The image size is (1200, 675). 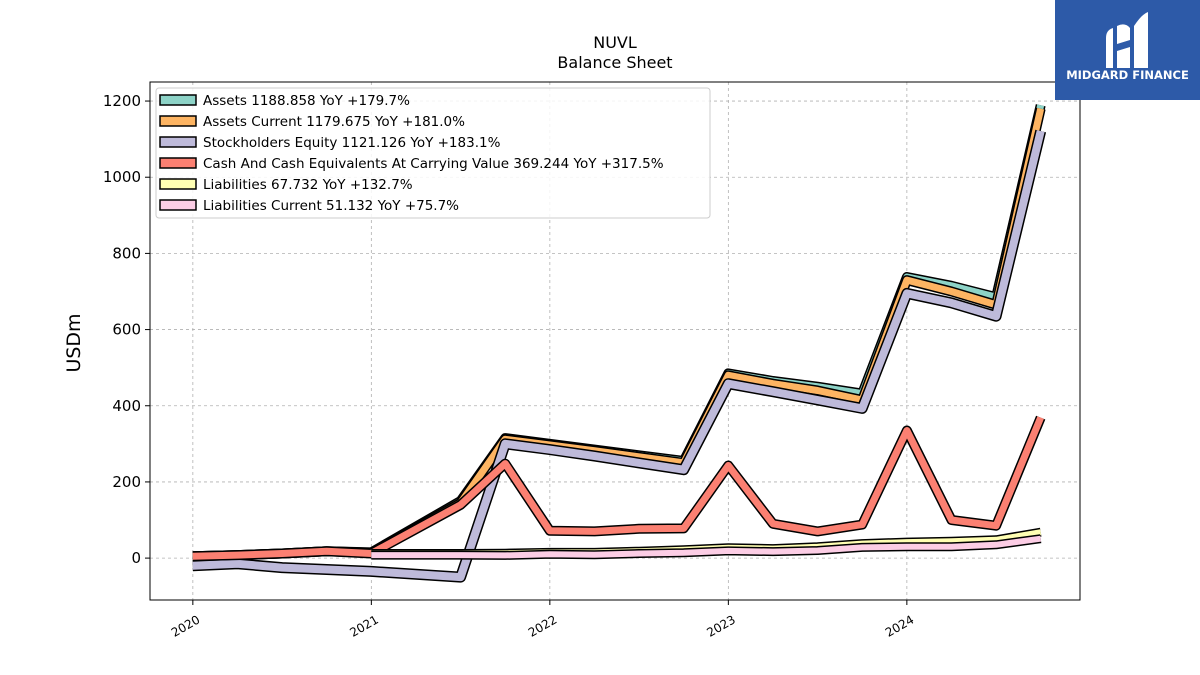 I want to click on y-tick-label: 1000, so click(x=122, y=177).